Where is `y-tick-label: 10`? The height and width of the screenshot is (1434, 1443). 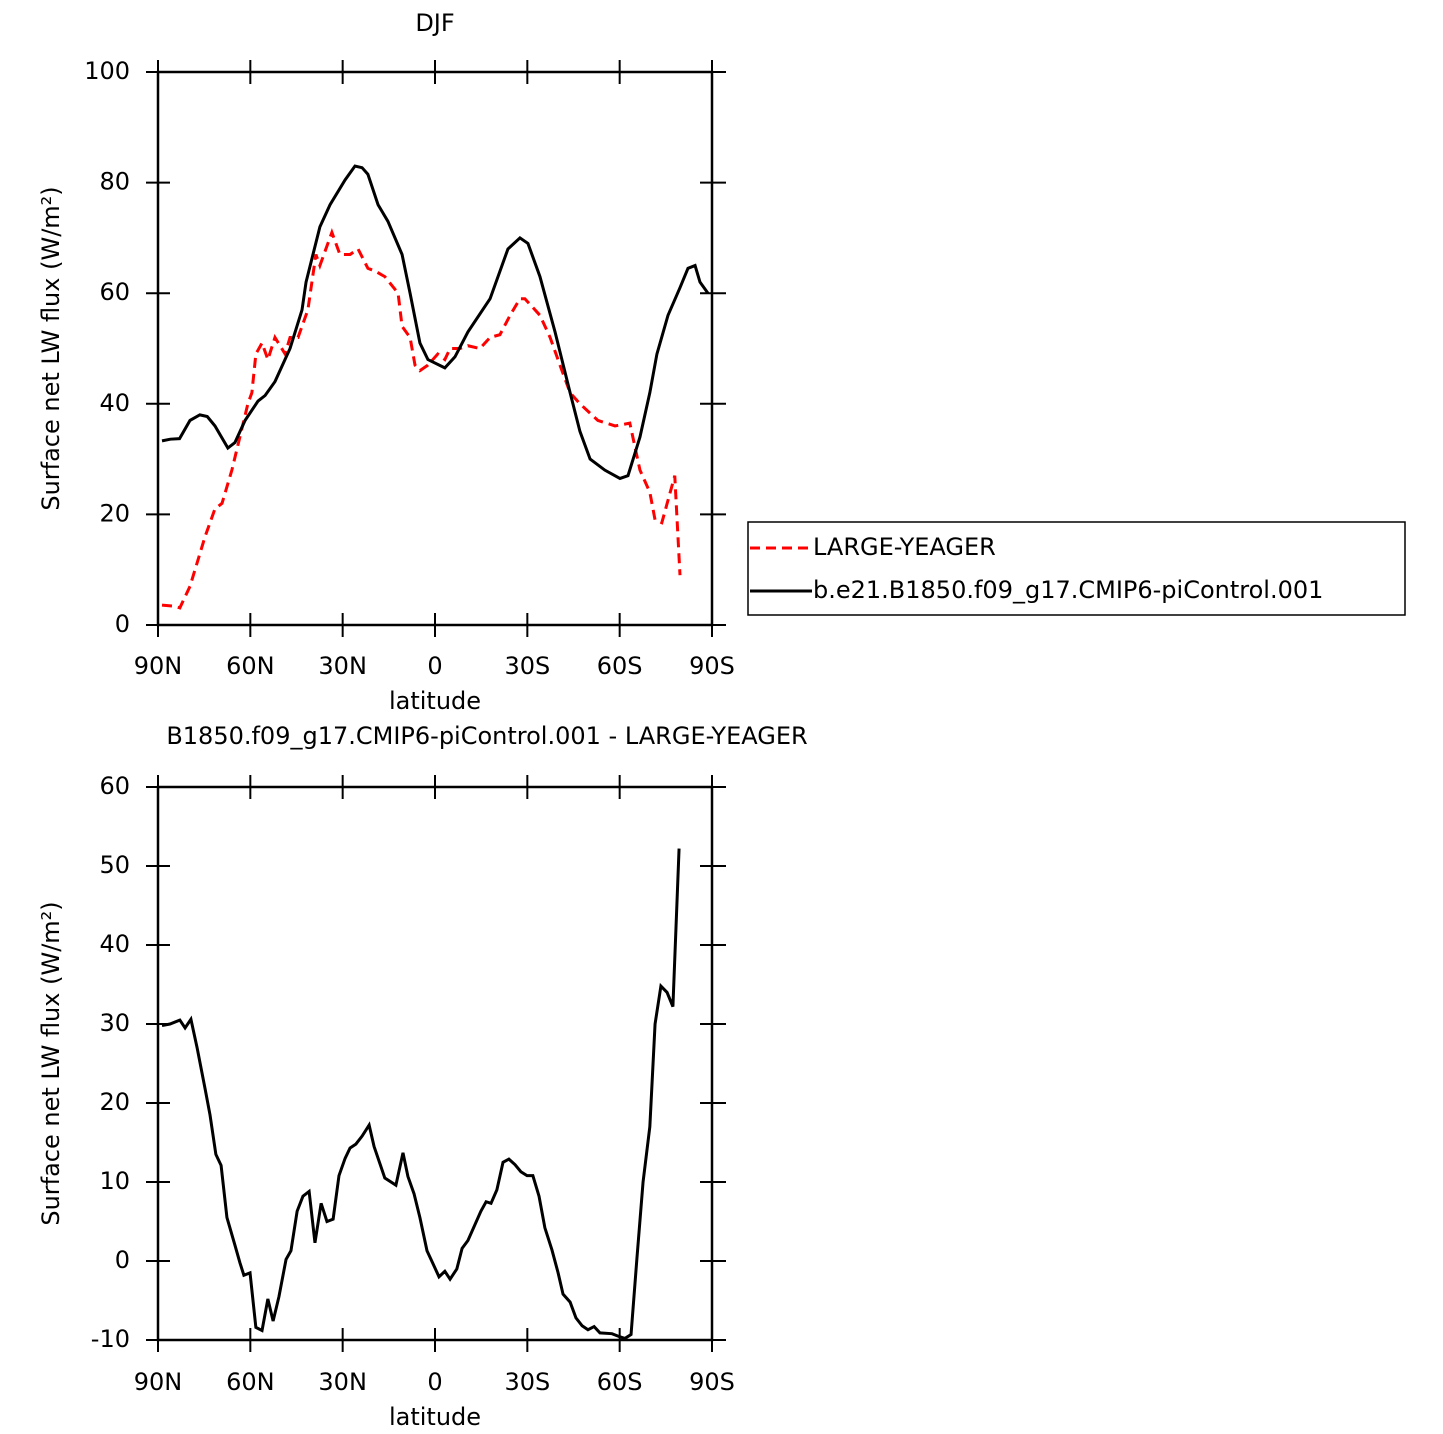
y-tick-label: 10 is located at coordinates (114, 1181).